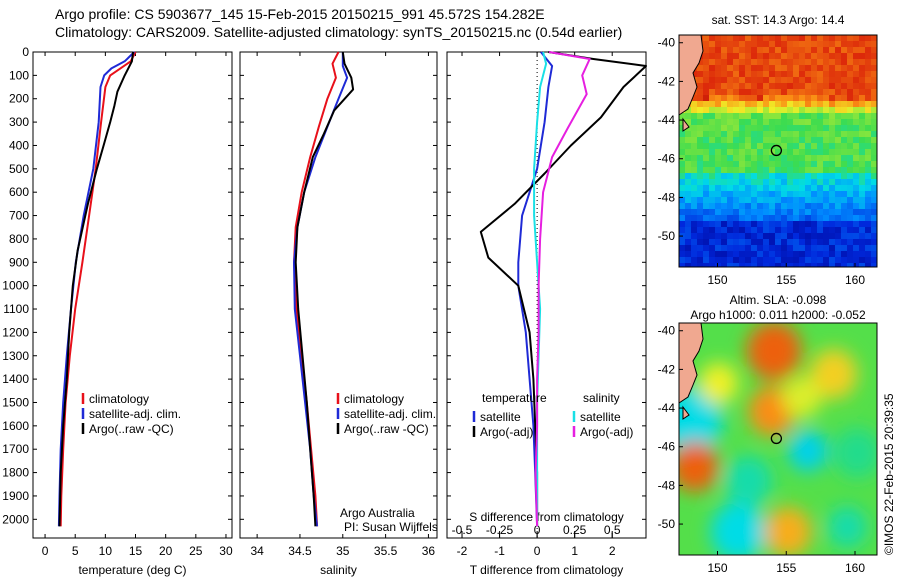 The image size is (900, 580). Describe the element at coordinates (19, 262) in the screenshot. I see `y-tick-label: 900` at that location.